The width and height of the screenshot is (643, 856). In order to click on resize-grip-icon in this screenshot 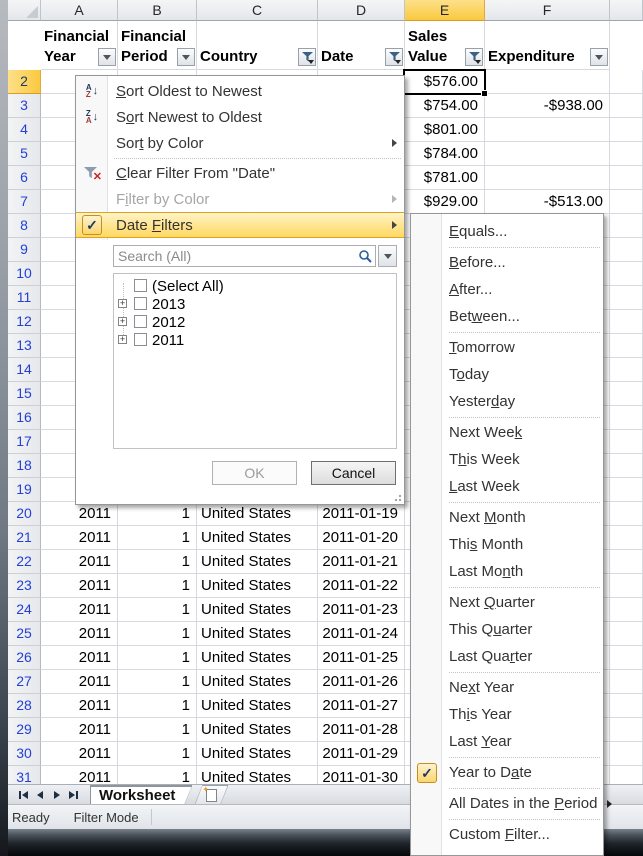, I will do `click(397, 497)`.